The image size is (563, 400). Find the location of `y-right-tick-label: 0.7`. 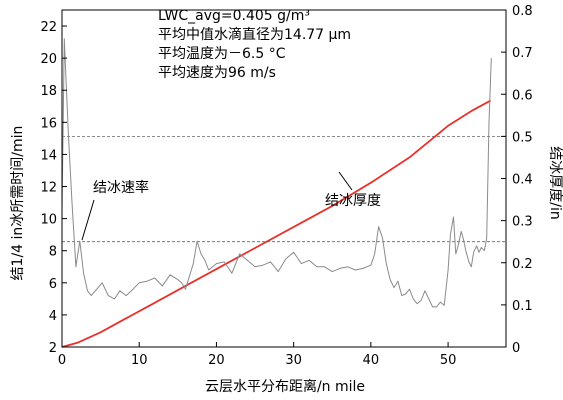

y-right-tick-label: 0.7 is located at coordinates (522, 53).